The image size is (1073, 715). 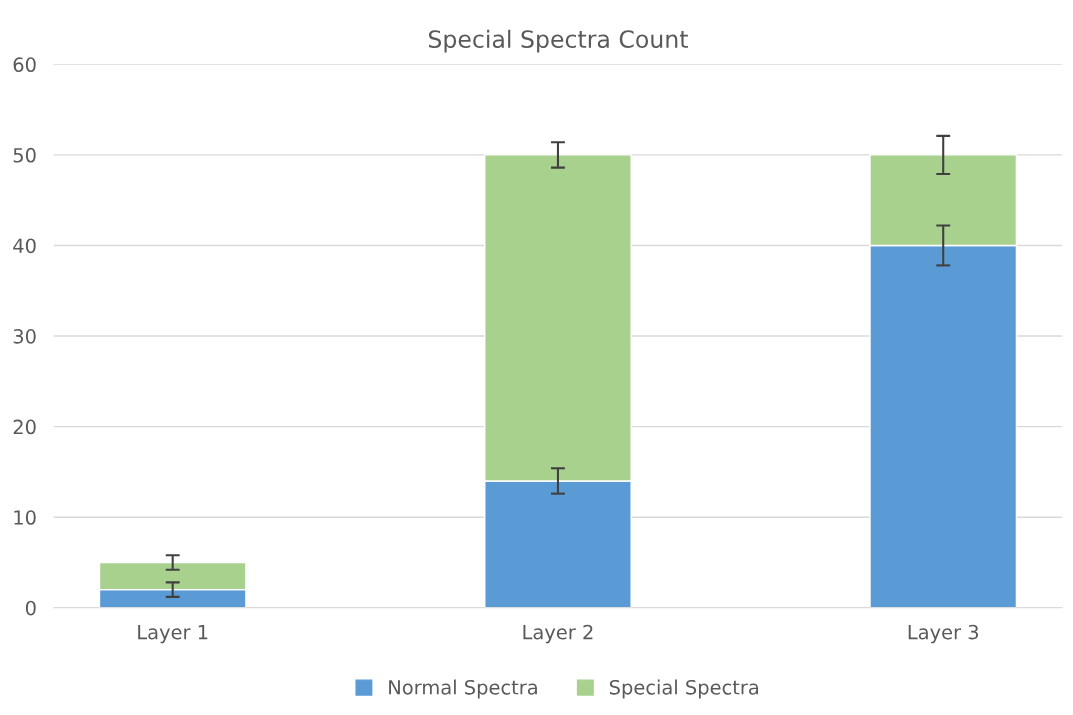 What do you see at coordinates (30, 608) in the screenshot?
I see `y-tick-label: 0` at bounding box center [30, 608].